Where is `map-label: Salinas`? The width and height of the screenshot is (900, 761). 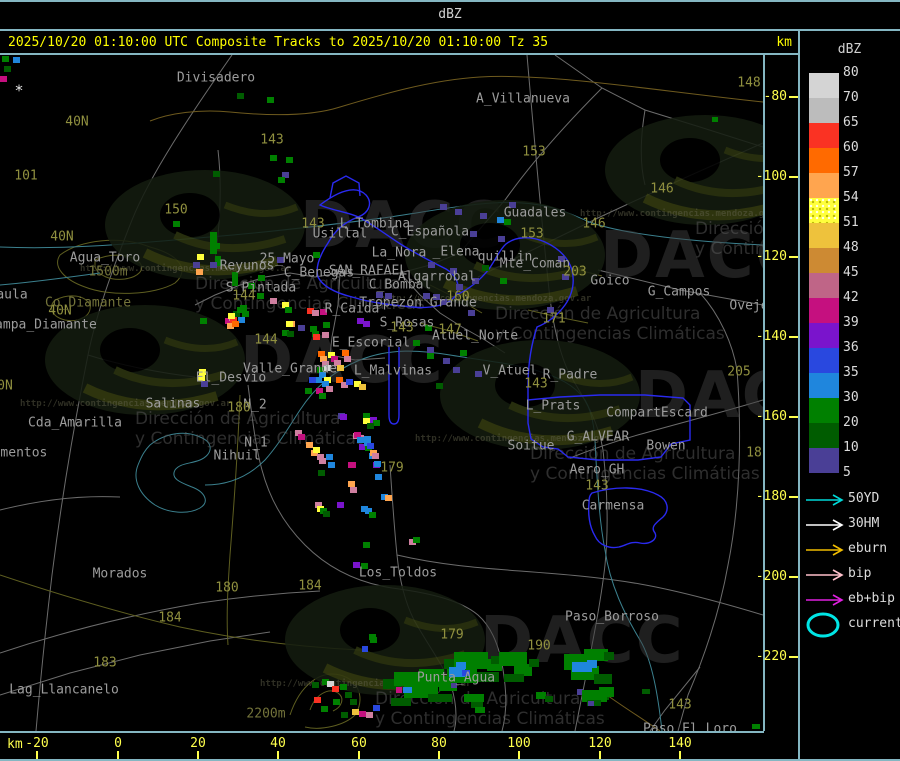
map-label: Salinas is located at coordinates (173, 404).